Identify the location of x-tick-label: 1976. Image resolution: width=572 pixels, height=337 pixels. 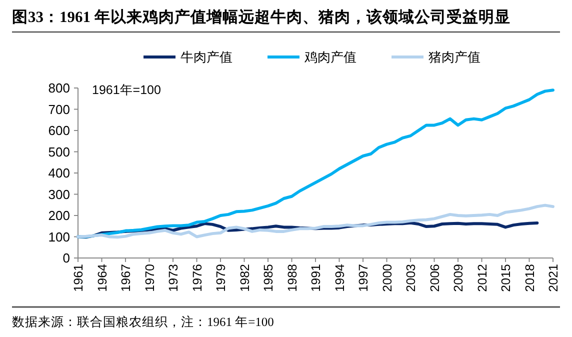
(197, 278).